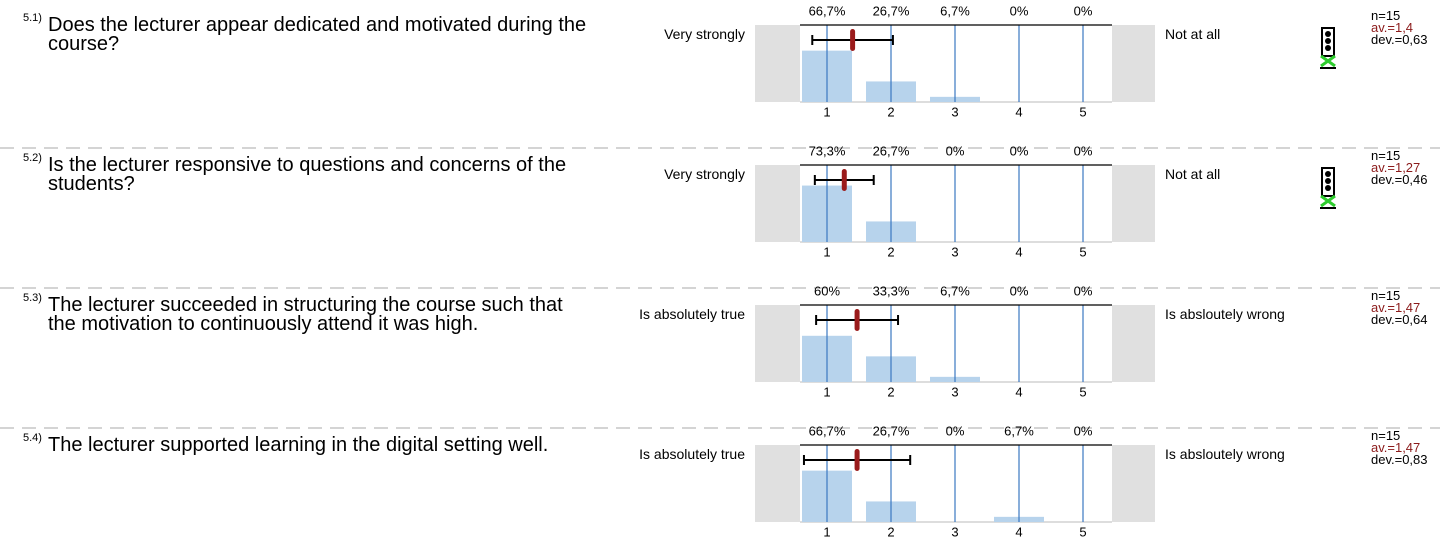 The width and height of the screenshot is (1440, 558). I want to click on dev-stat: dev.=0,83, so click(1399, 459).